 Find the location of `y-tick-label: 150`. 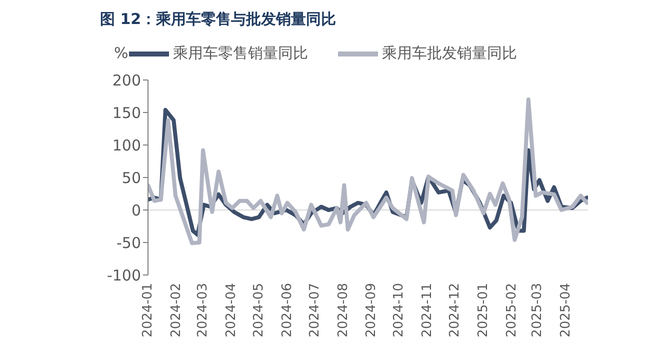

y-tick-label: 150 is located at coordinates (126, 113).